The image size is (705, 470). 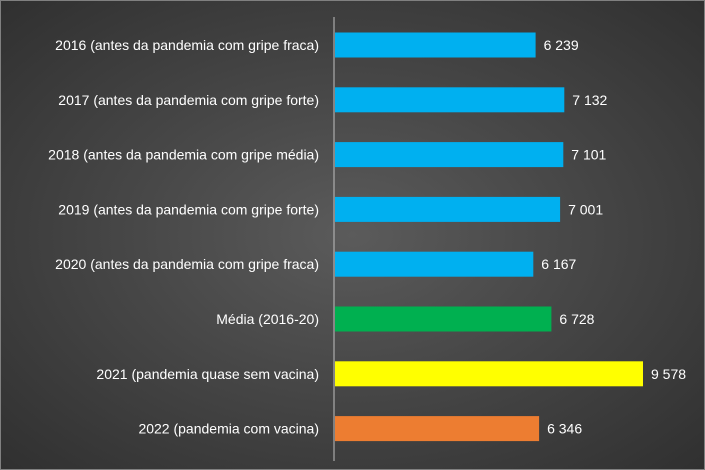 I want to click on data-label: 6 728, so click(x=576, y=319).